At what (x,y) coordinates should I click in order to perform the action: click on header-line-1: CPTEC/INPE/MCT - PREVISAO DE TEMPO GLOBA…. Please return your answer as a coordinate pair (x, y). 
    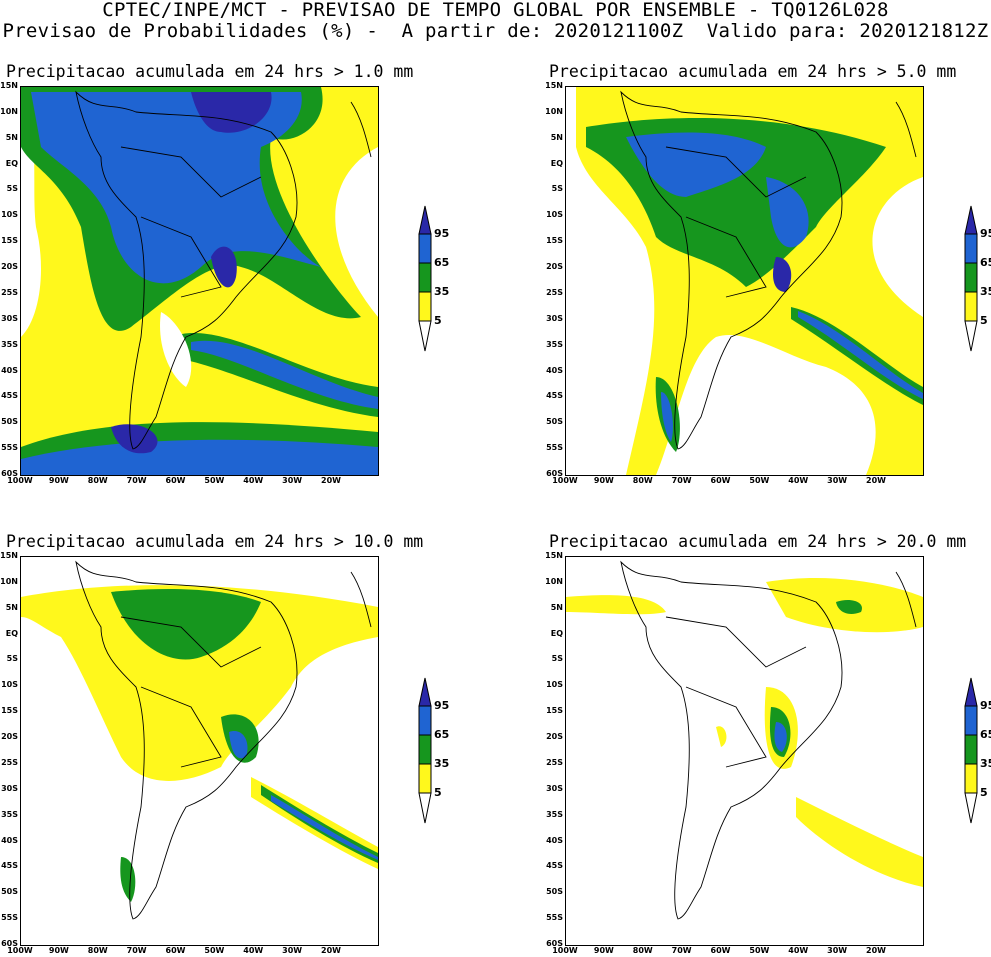
    Looking at the image, I should click on (495, 10).